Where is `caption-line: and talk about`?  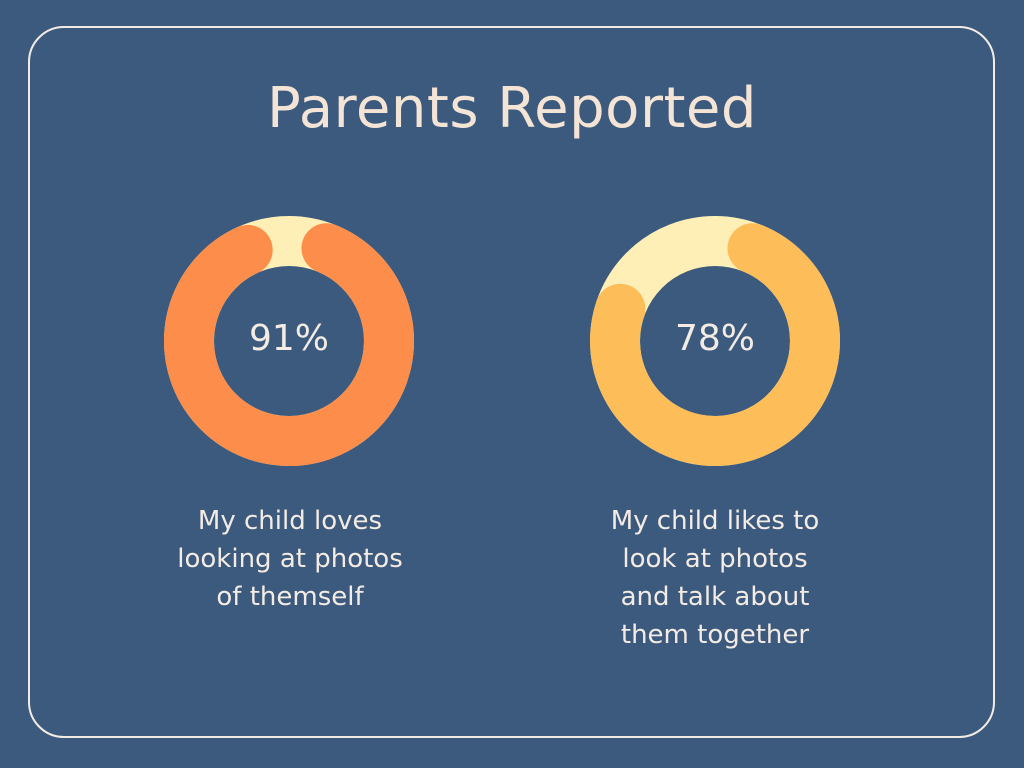
caption-line: and talk about is located at coordinates (715, 597).